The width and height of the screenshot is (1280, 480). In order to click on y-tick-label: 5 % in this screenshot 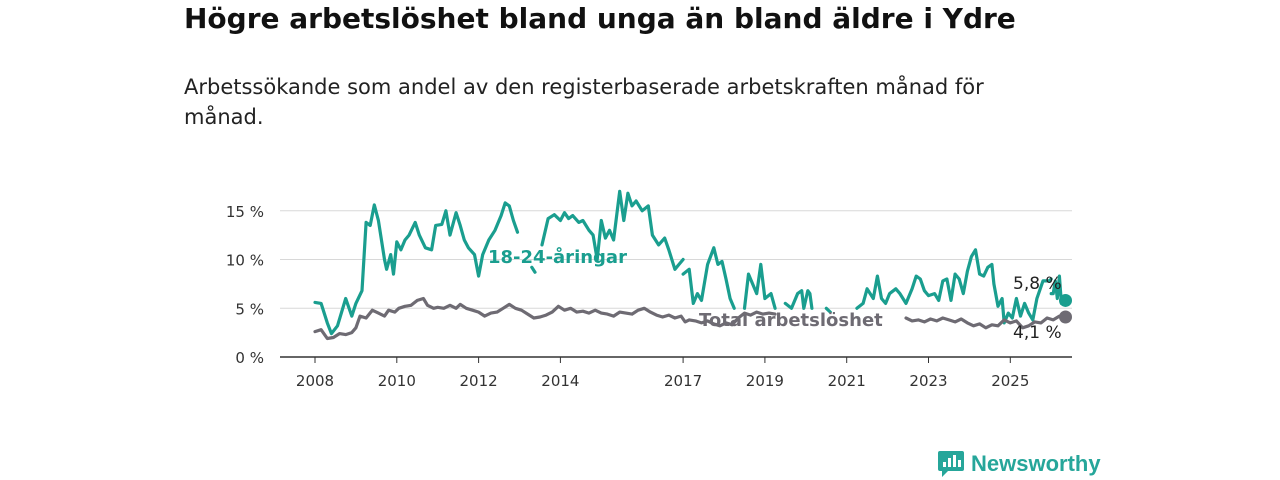, I will do `click(249, 309)`.